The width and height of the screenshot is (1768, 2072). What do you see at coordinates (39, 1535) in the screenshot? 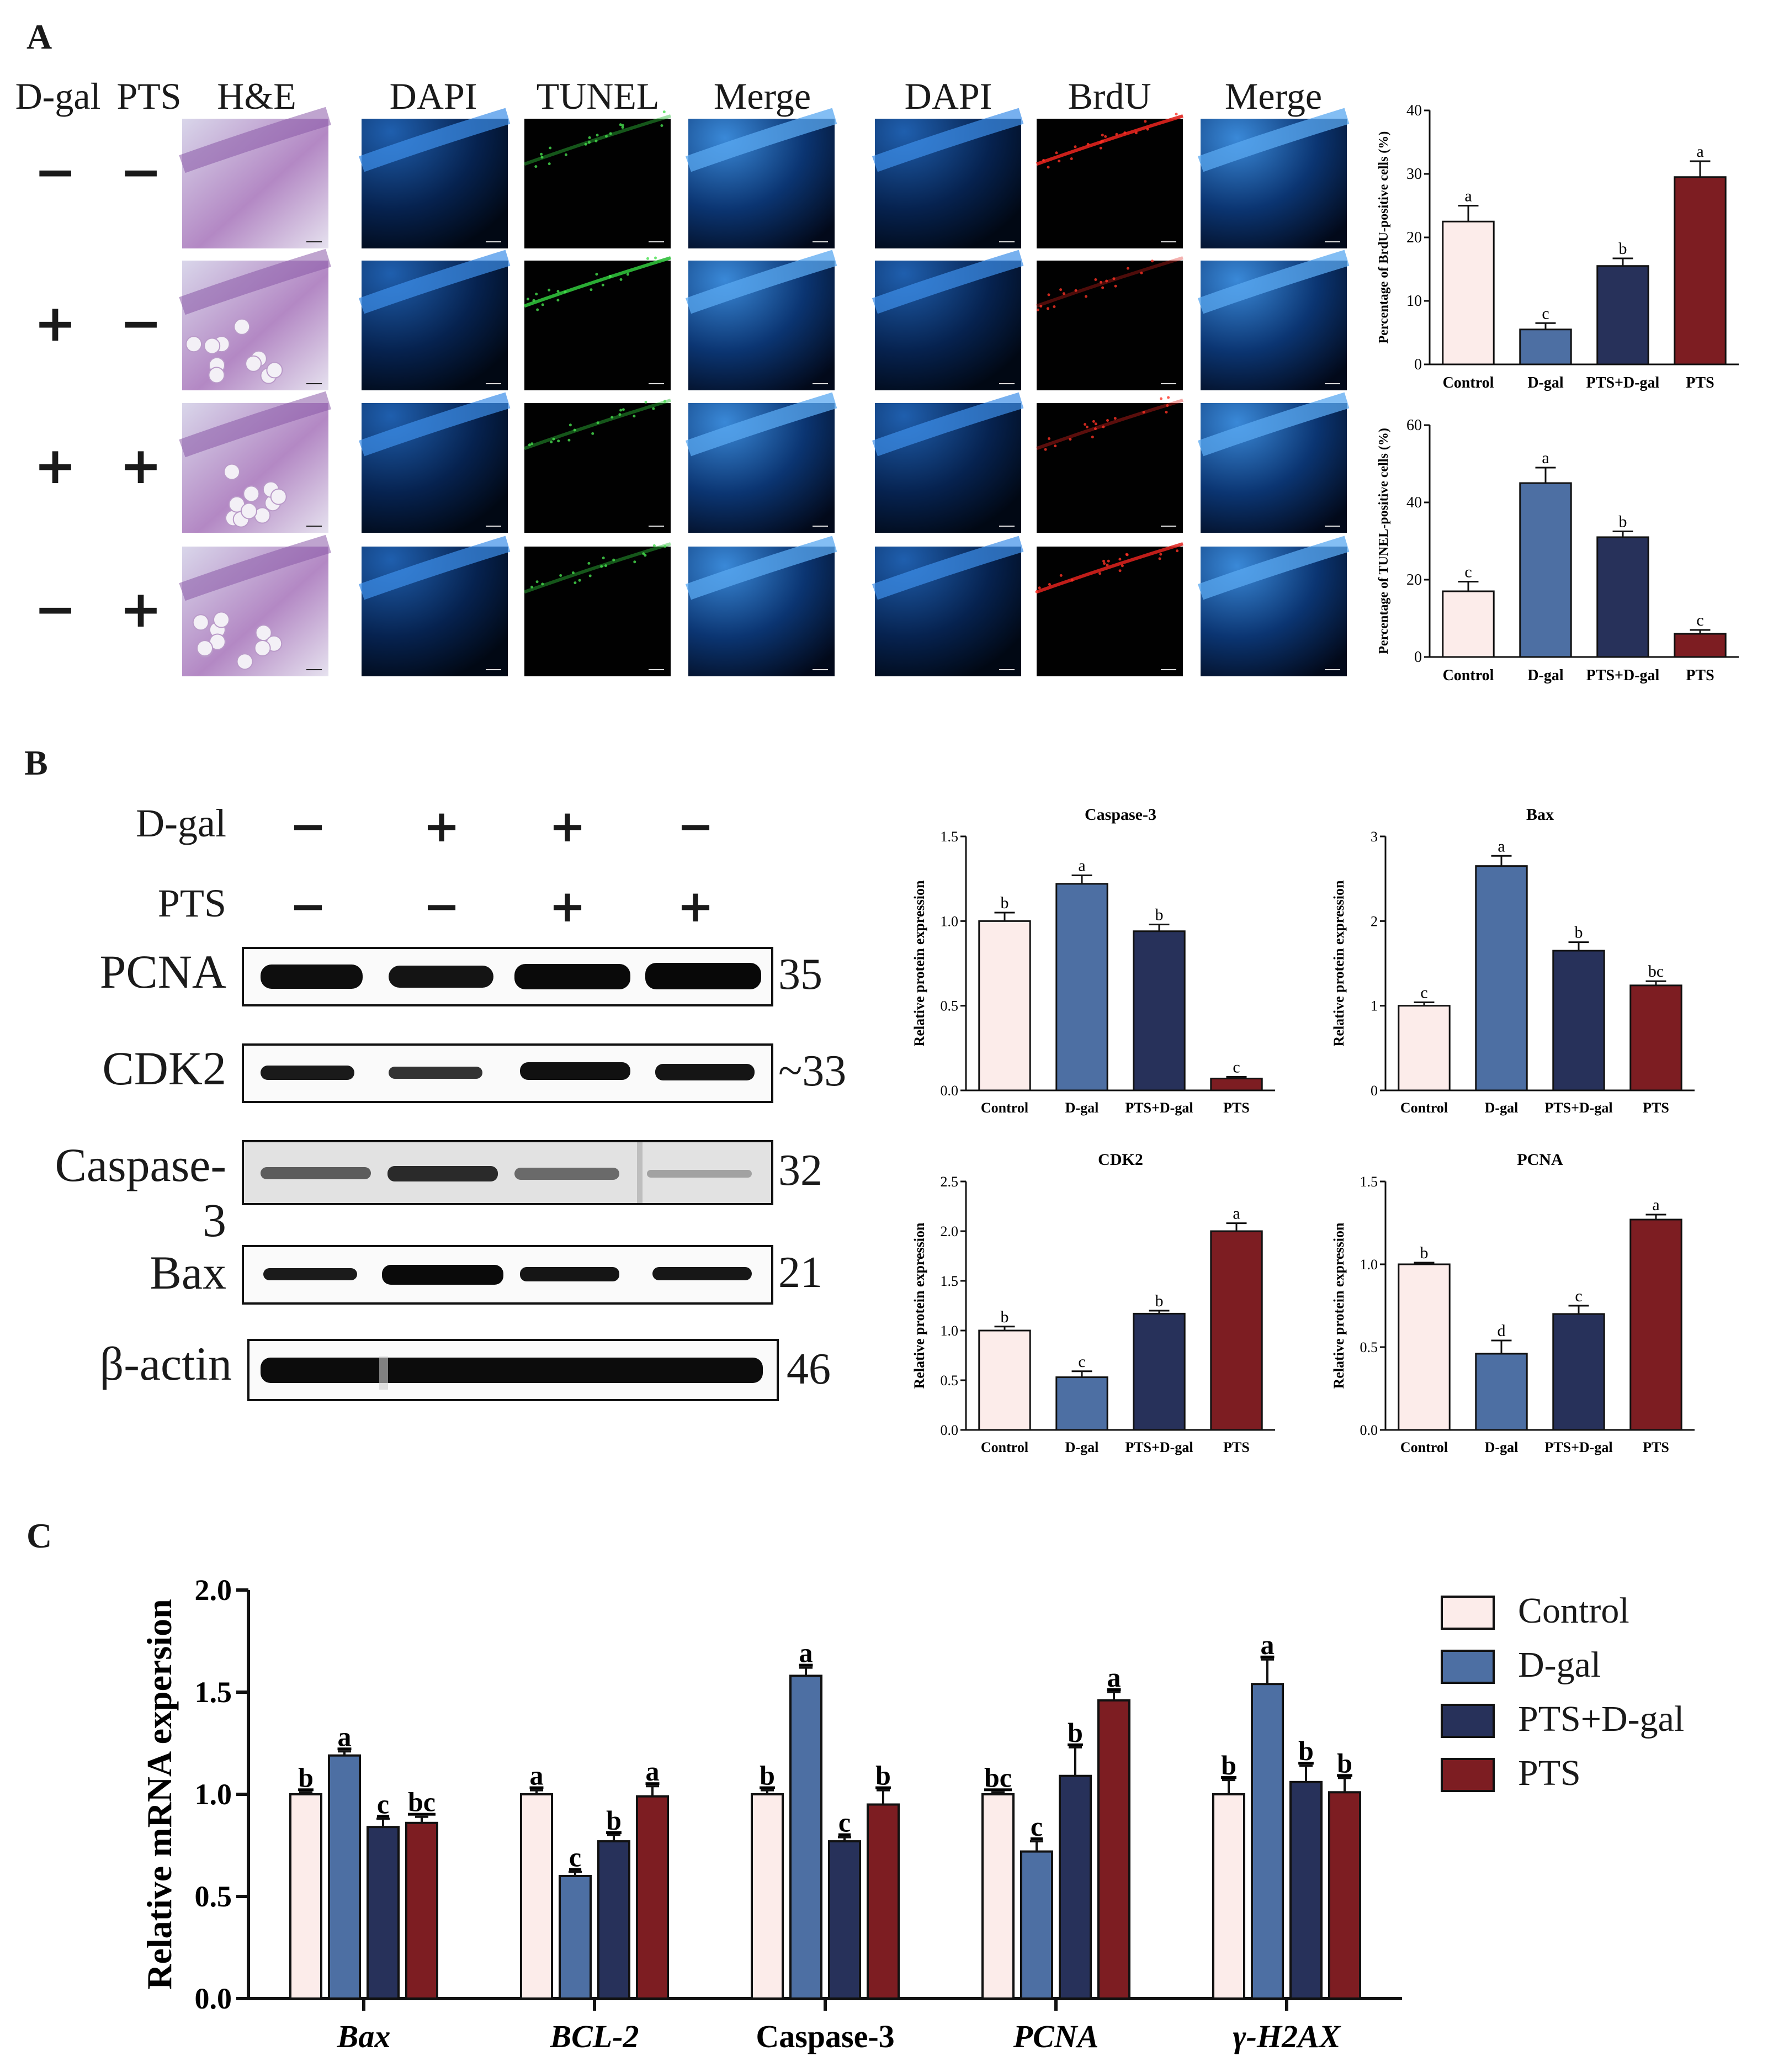
I see `panel-label-c: C` at bounding box center [39, 1535].